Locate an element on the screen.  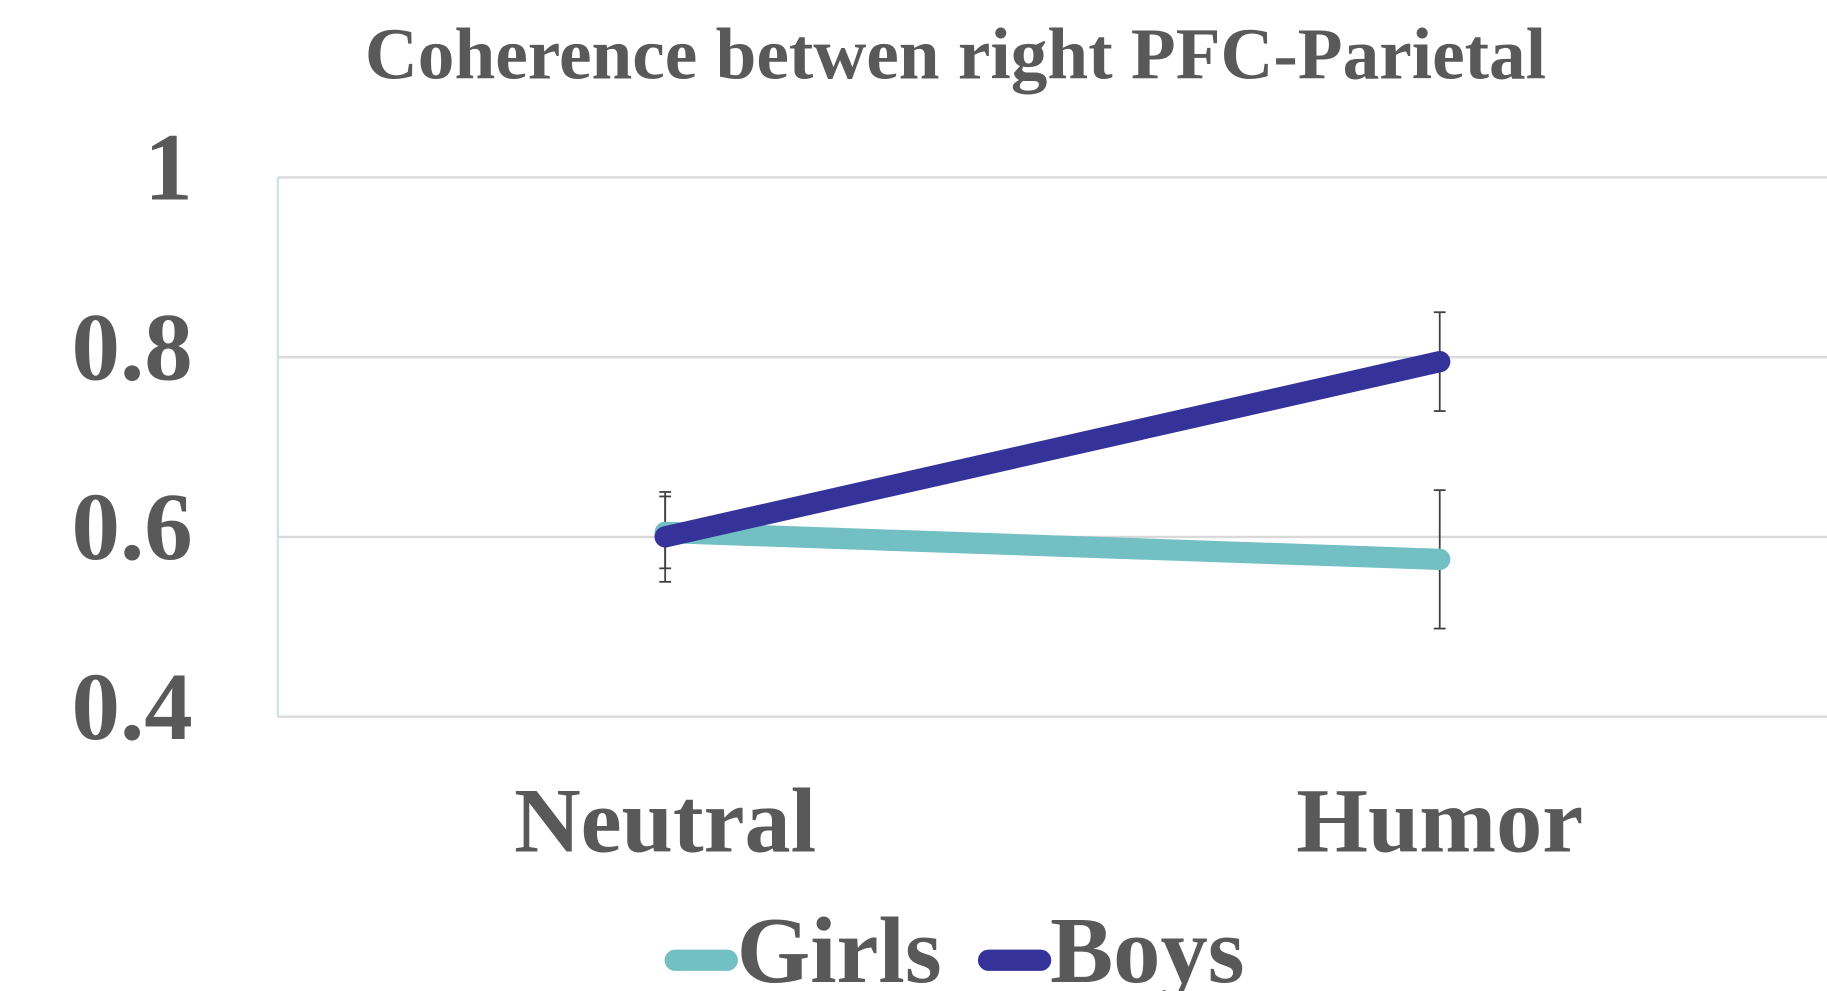
legend-label: Girls is located at coordinates (839, 945).